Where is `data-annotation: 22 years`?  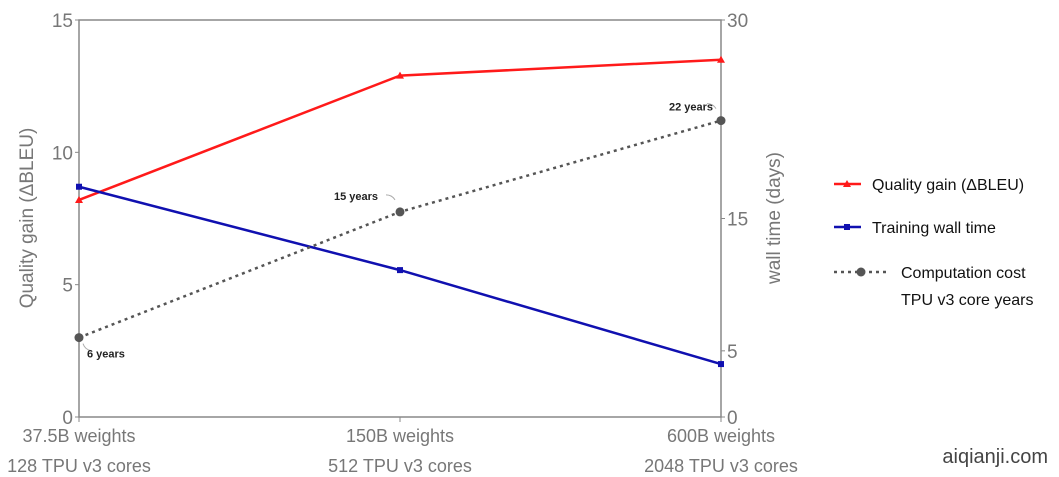 data-annotation: 22 years is located at coordinates (691, 108).